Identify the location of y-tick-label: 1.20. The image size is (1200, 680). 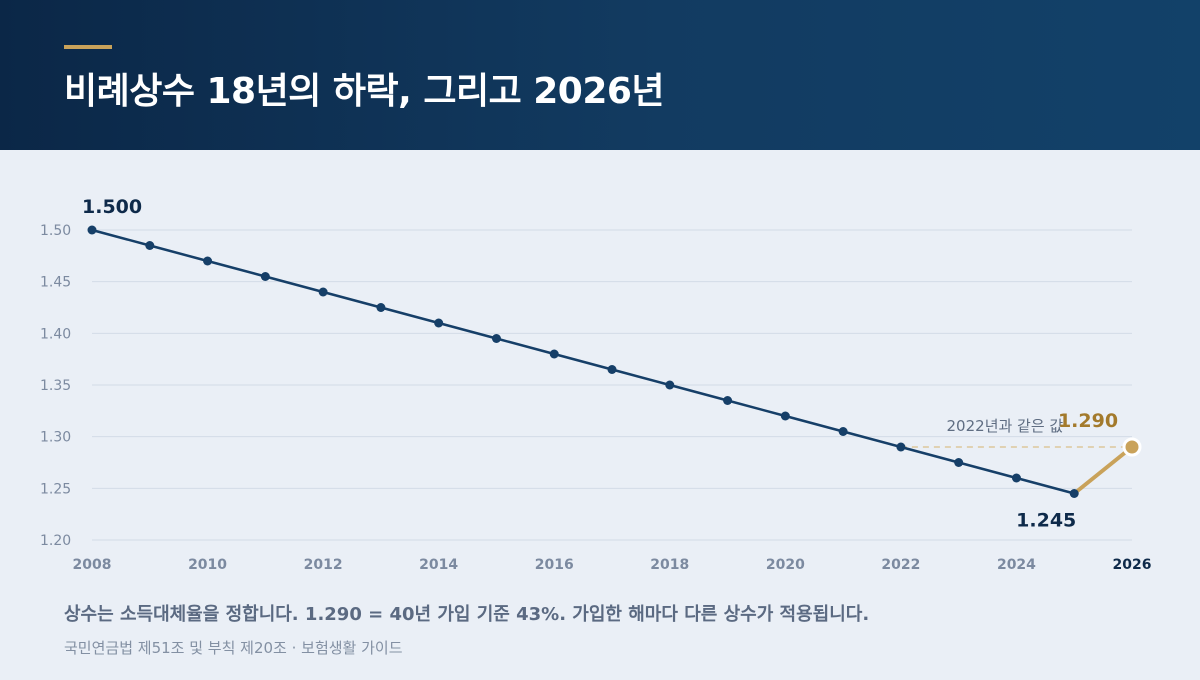
(55, 541).